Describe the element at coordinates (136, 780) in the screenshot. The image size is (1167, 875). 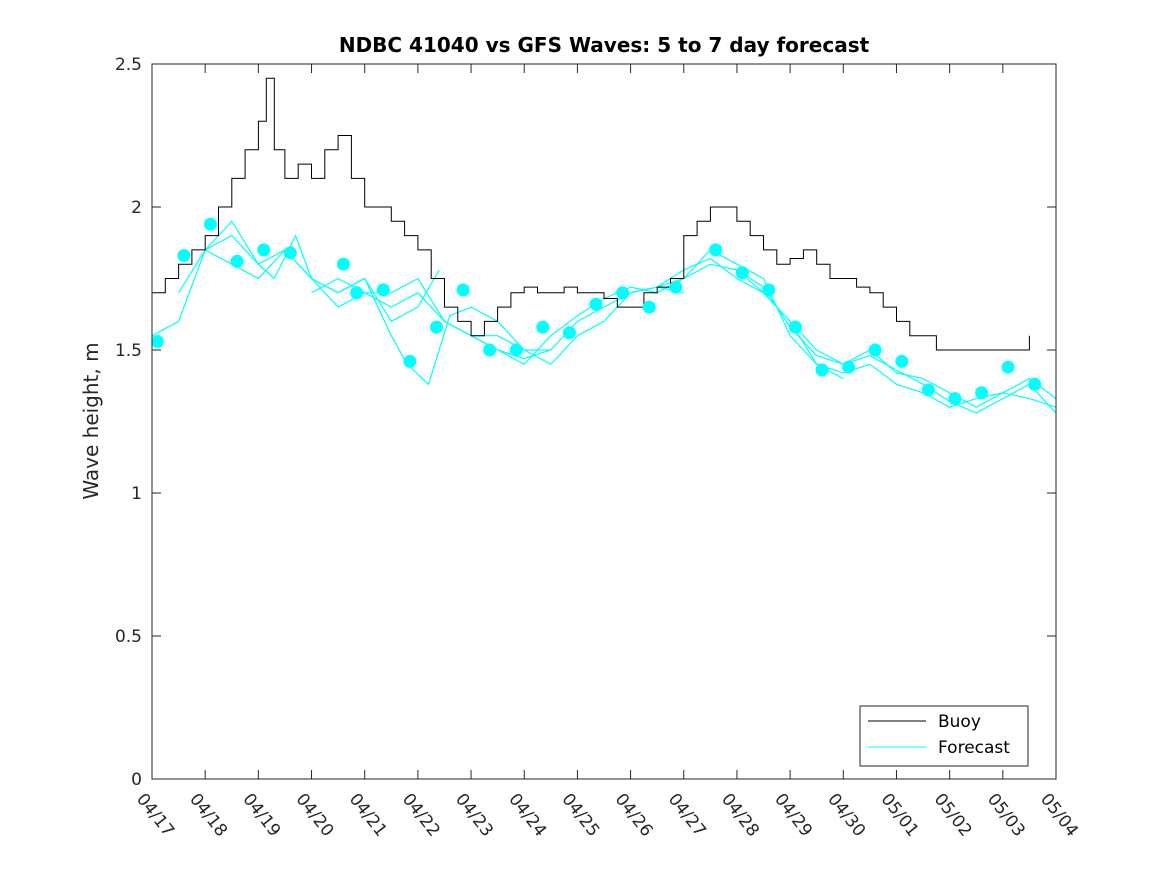
I see `y-tick-label: 0` at that location.